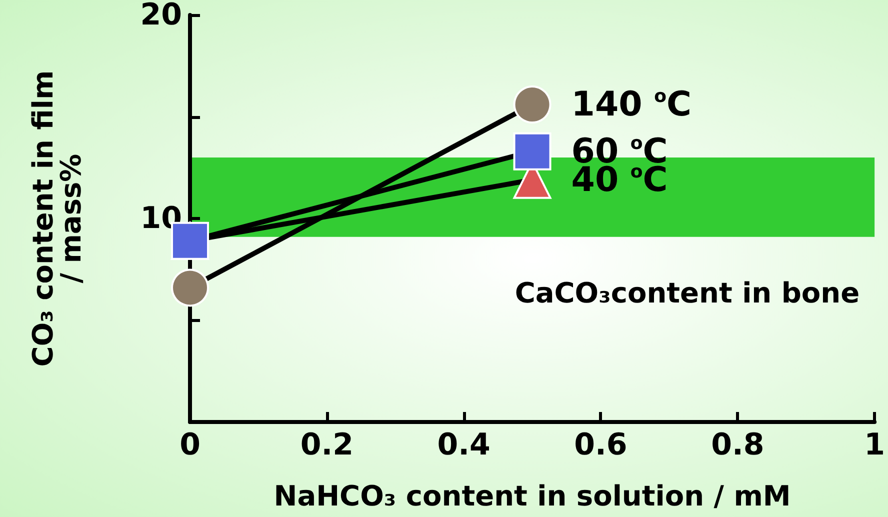 The height and width of the screenshot is (517, 888). What do you see at coordinates (463, 445) in the screenshot?
I see `x-tick-label: 0.4` at bounding box center [463, 445].